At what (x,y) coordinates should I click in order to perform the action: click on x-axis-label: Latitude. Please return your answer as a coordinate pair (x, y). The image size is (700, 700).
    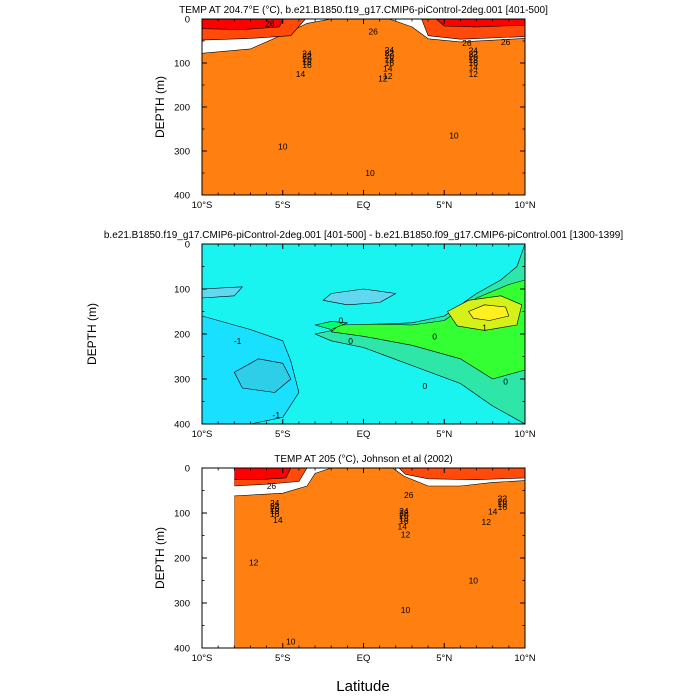
    Looking at the image, I should click on (362, 686).